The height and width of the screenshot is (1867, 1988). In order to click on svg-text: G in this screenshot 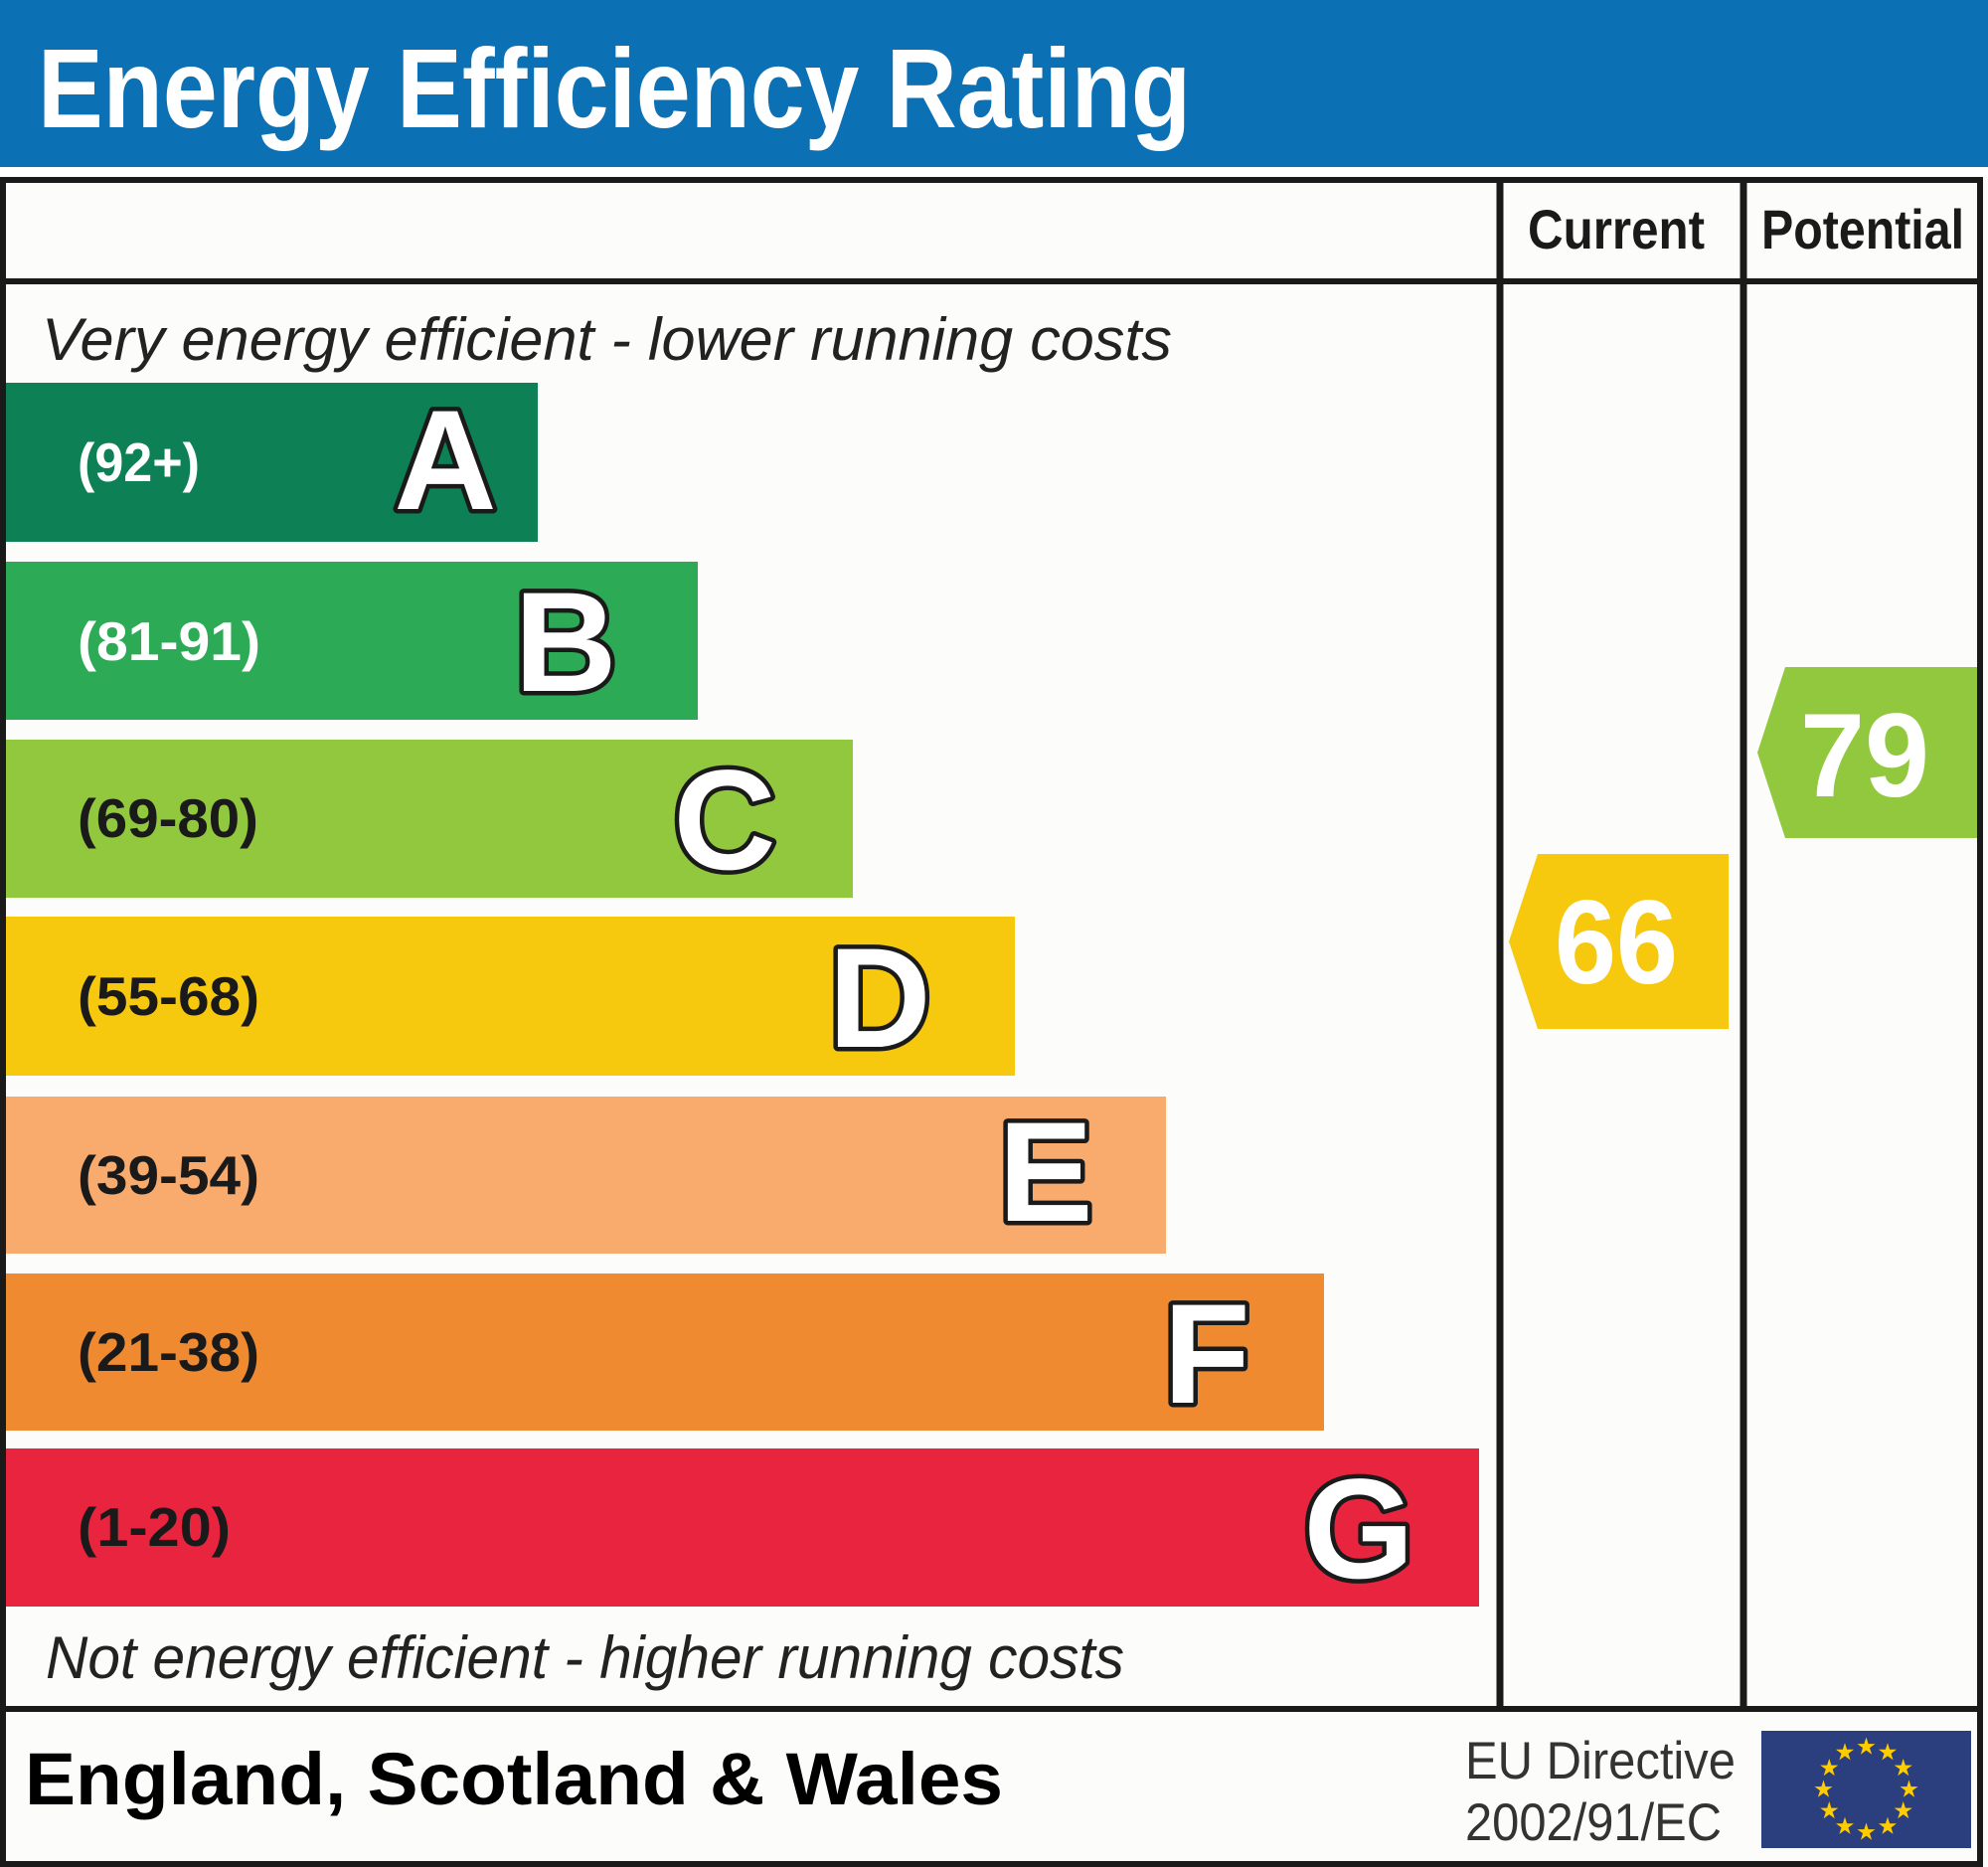, I will do `click(1358, 1529)`.